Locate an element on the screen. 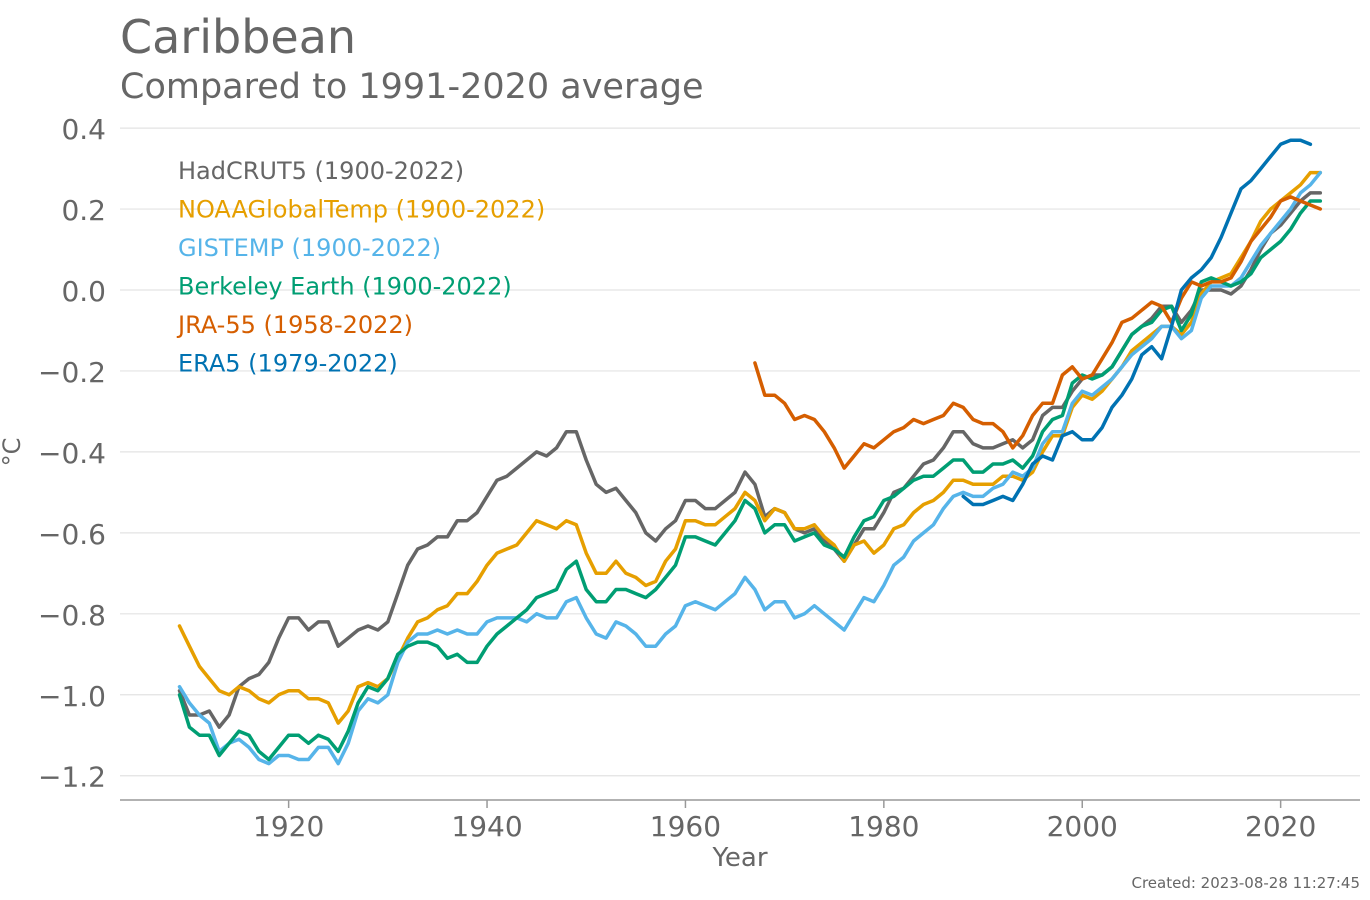 Image resolution: width=1370 pixels, height=900 pixels. y-tick-label: −1.0 is located at coordinates (72, 696).